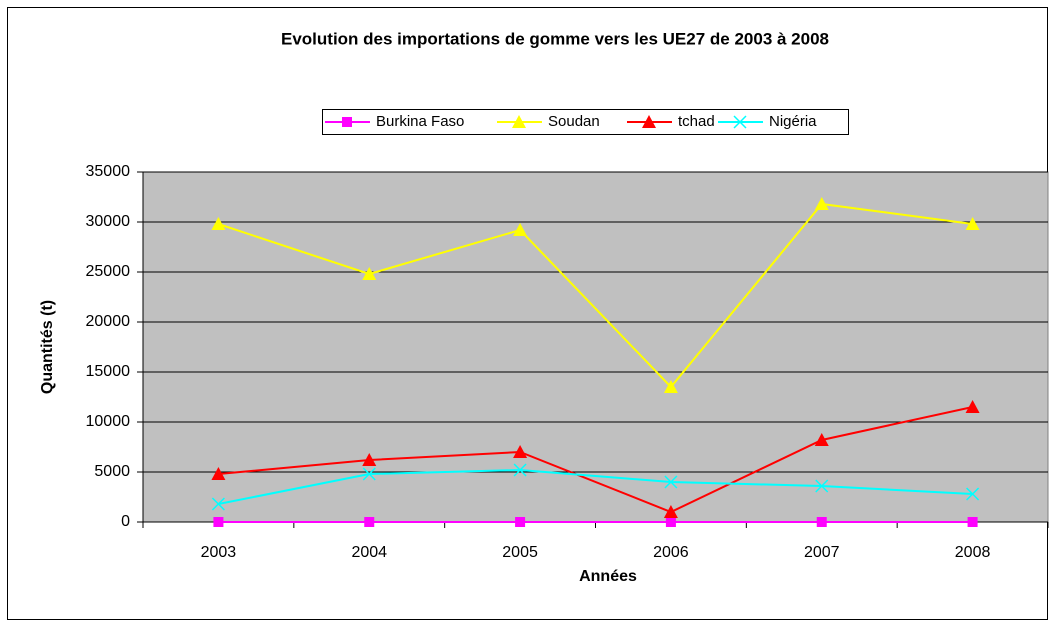  Describe the element at coordinates (108, 321) in the screenshot. I see `y-tick-label: 20000` at that location.